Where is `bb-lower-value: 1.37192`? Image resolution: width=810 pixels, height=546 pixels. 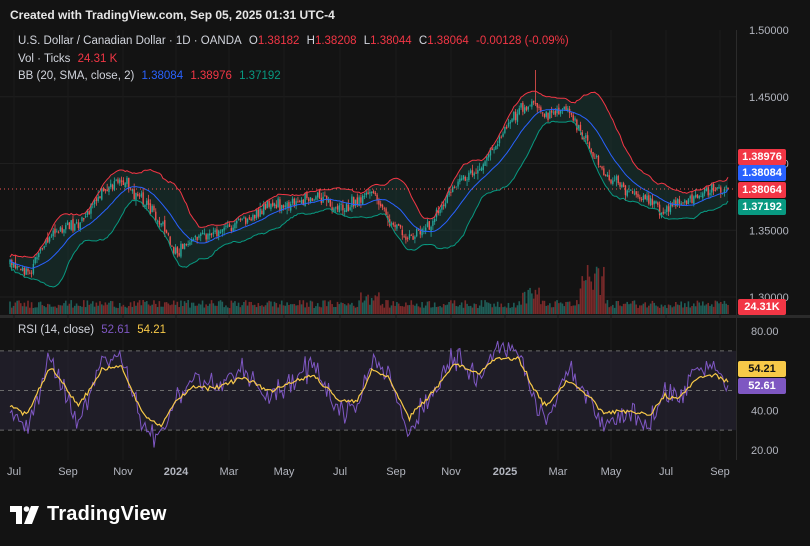
bb-lower-value: 1.37192 is located at coordinates (260, 76).